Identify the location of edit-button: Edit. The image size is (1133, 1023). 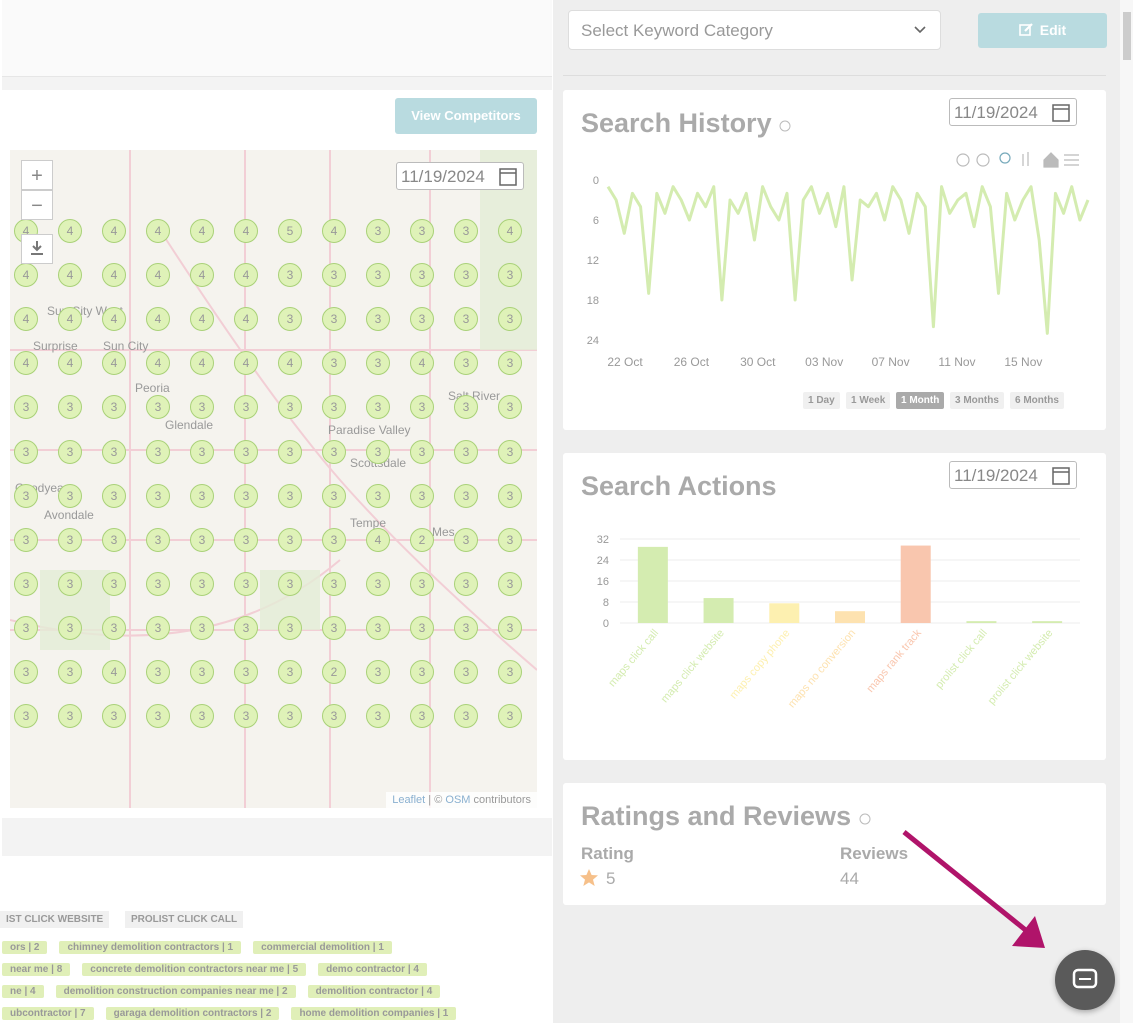
(1042, 30).